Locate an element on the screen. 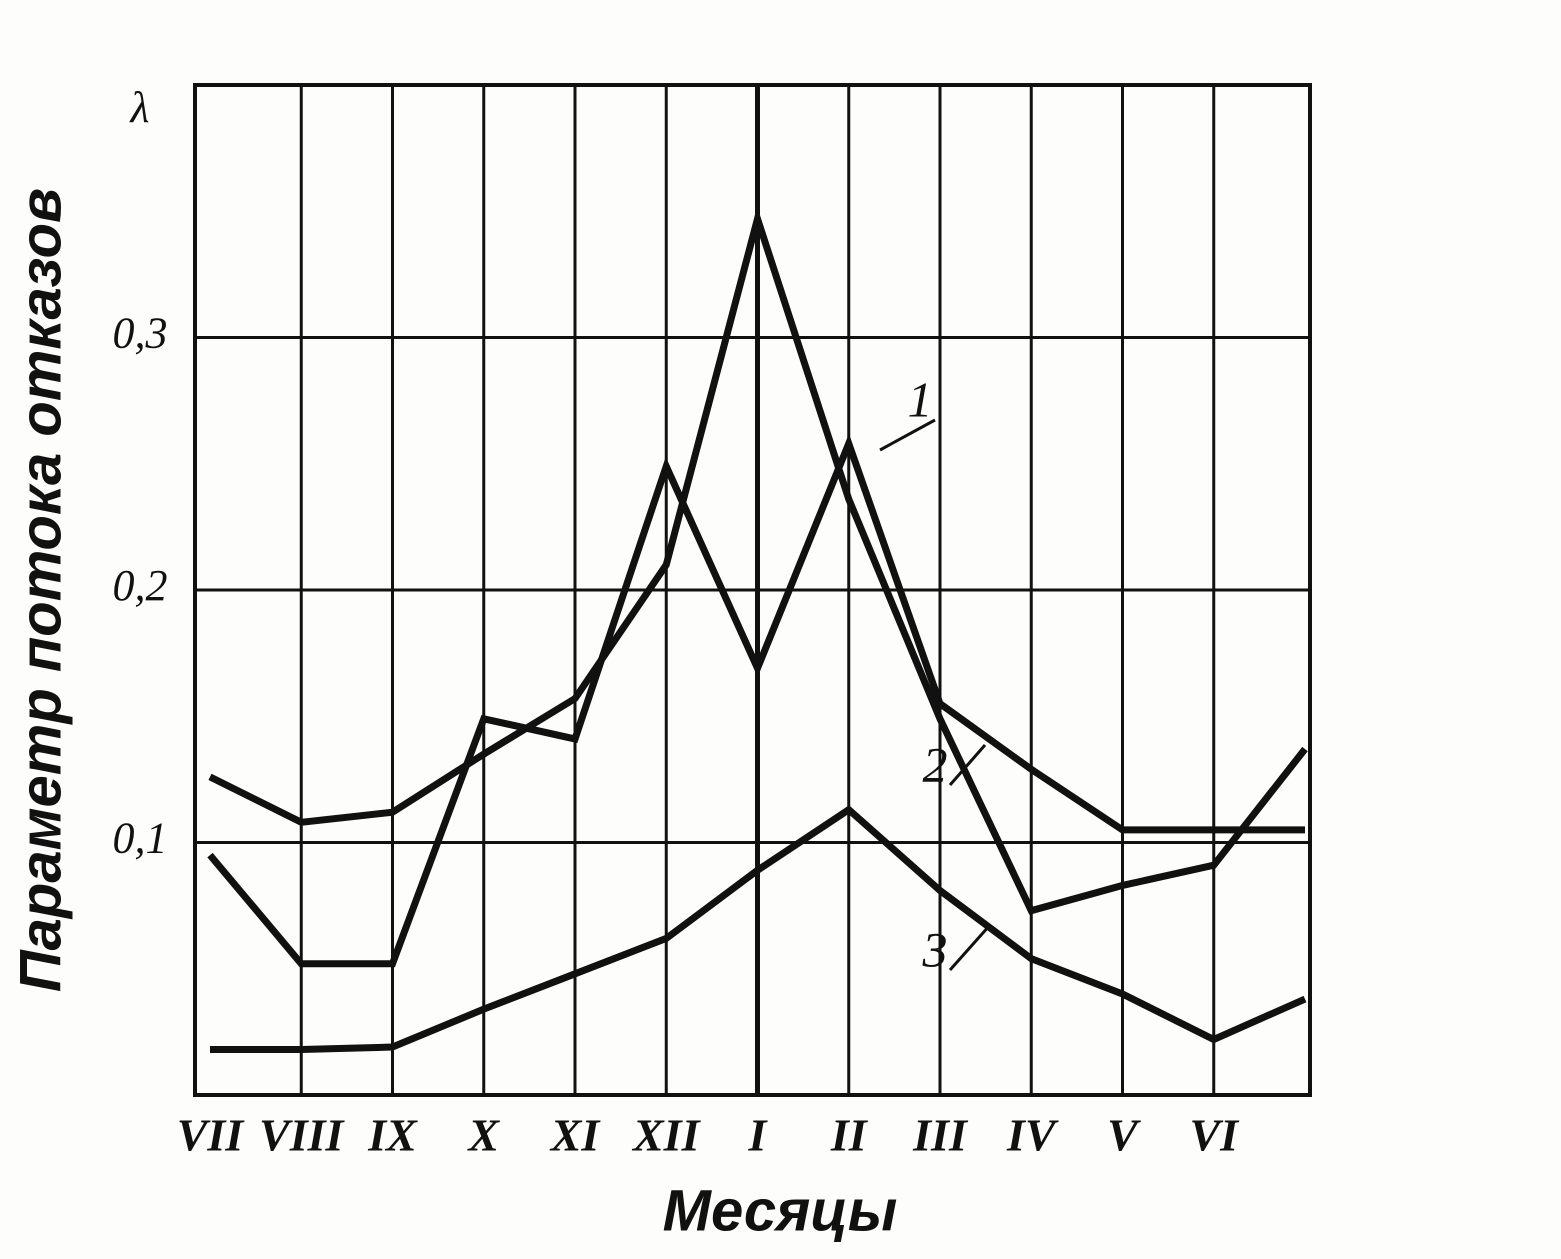 This screenshot has width=1561, height=1259. y-tick-label: 0,2 is located at coordinates (140, 585).